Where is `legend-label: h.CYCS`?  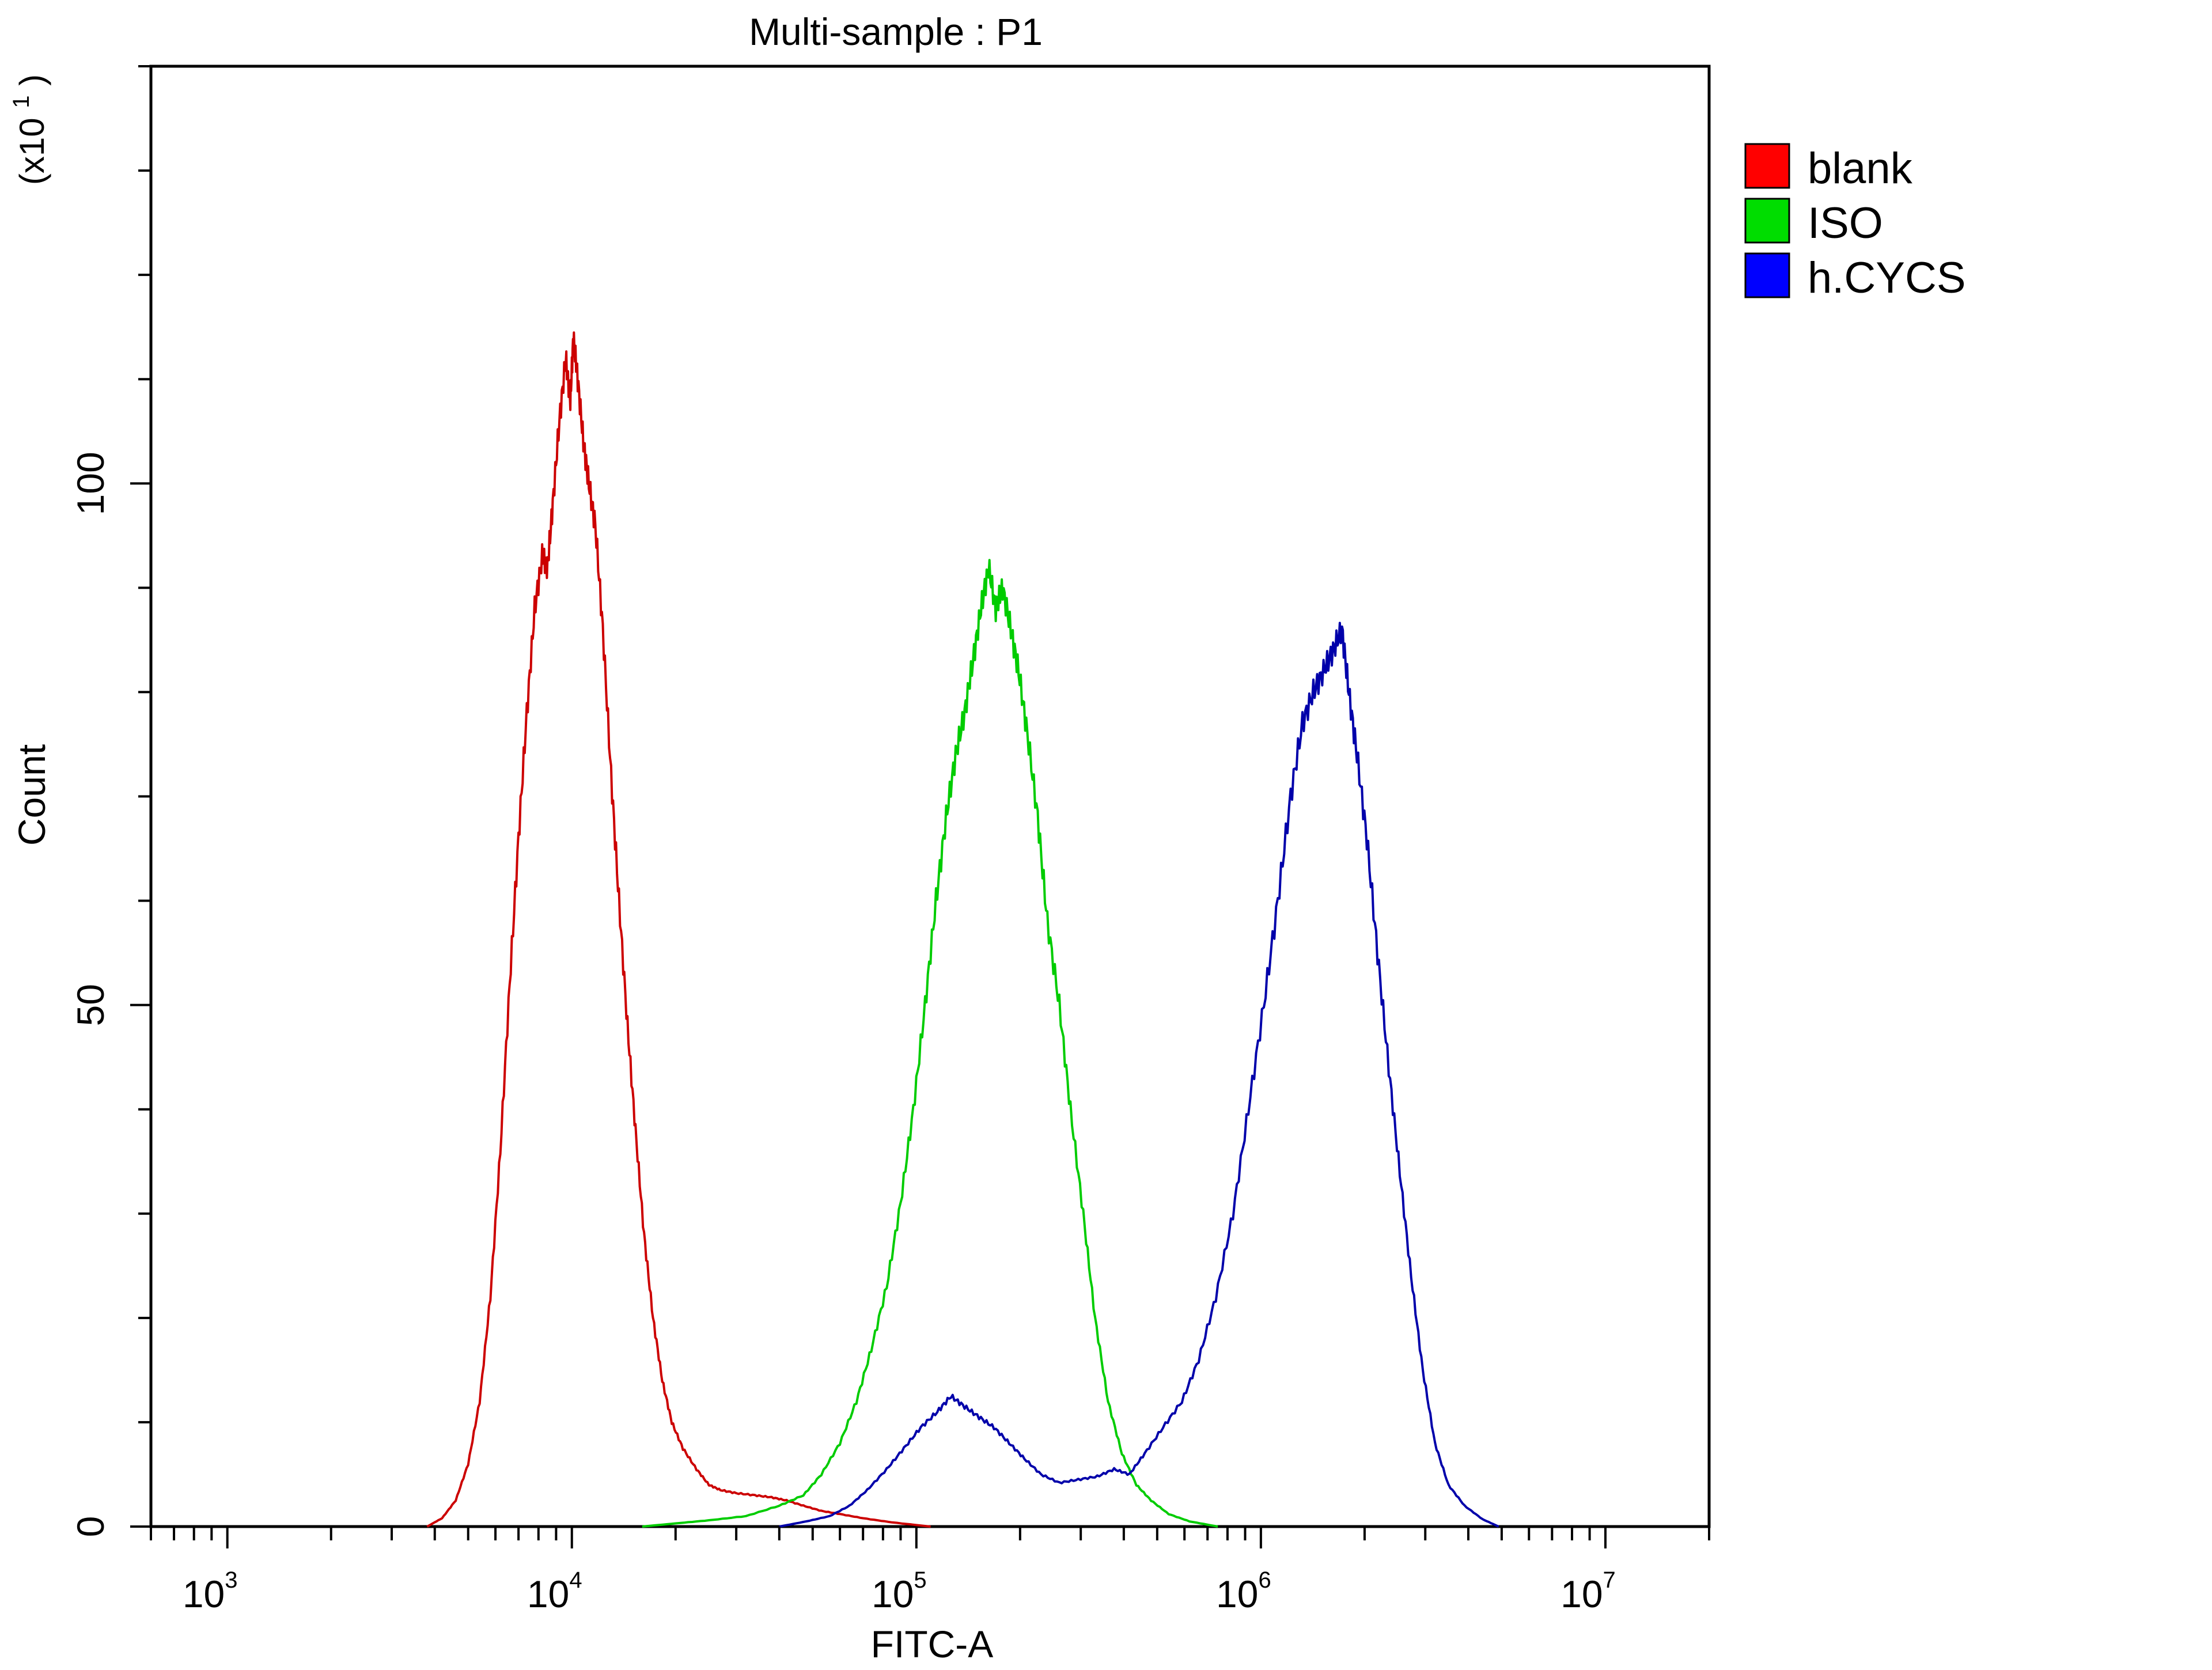 legend-label: h.CYCS is located at coordinates (1887, 277).